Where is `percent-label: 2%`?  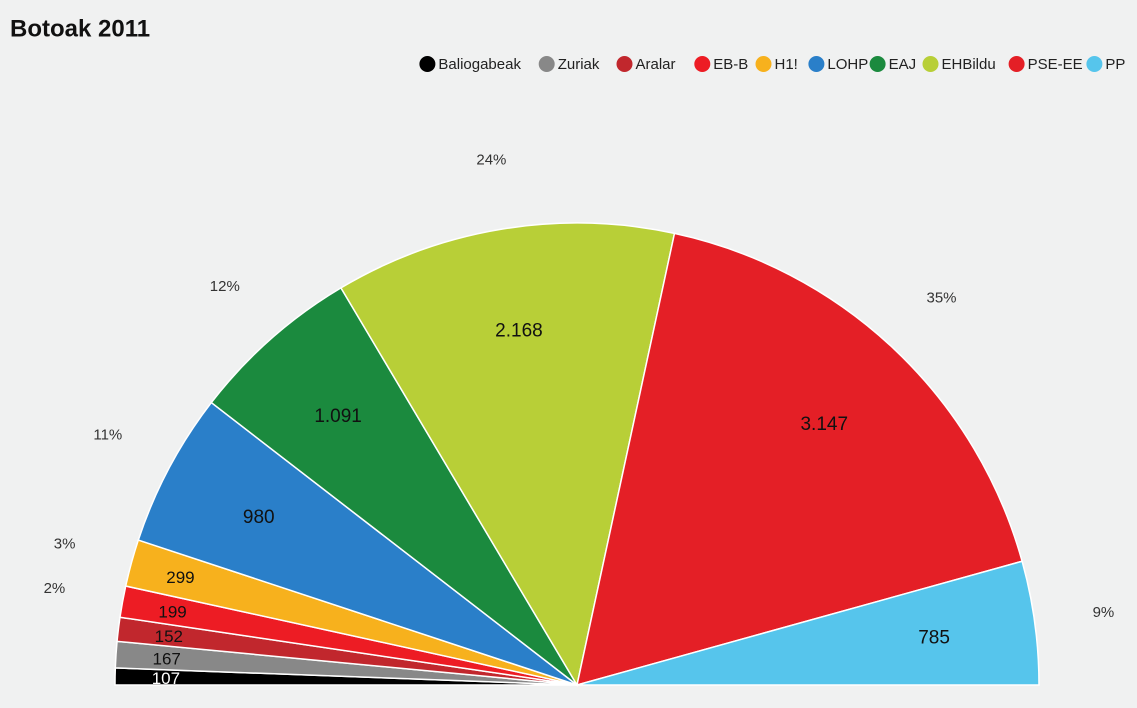 percent-label: 2% is located at coordinates (55, 588).